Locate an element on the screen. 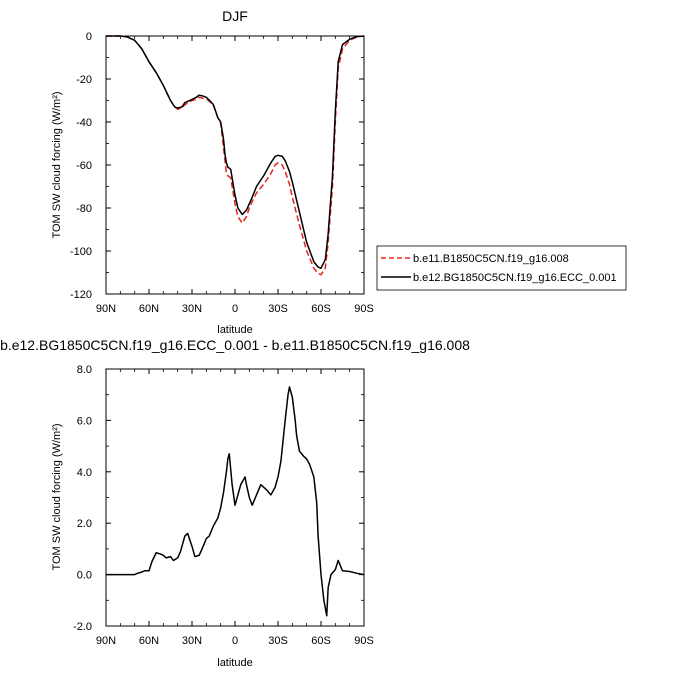 The height and width of the screenshot is (675, 674). y-tick-label: -120 is located at coordinates (81, 295).